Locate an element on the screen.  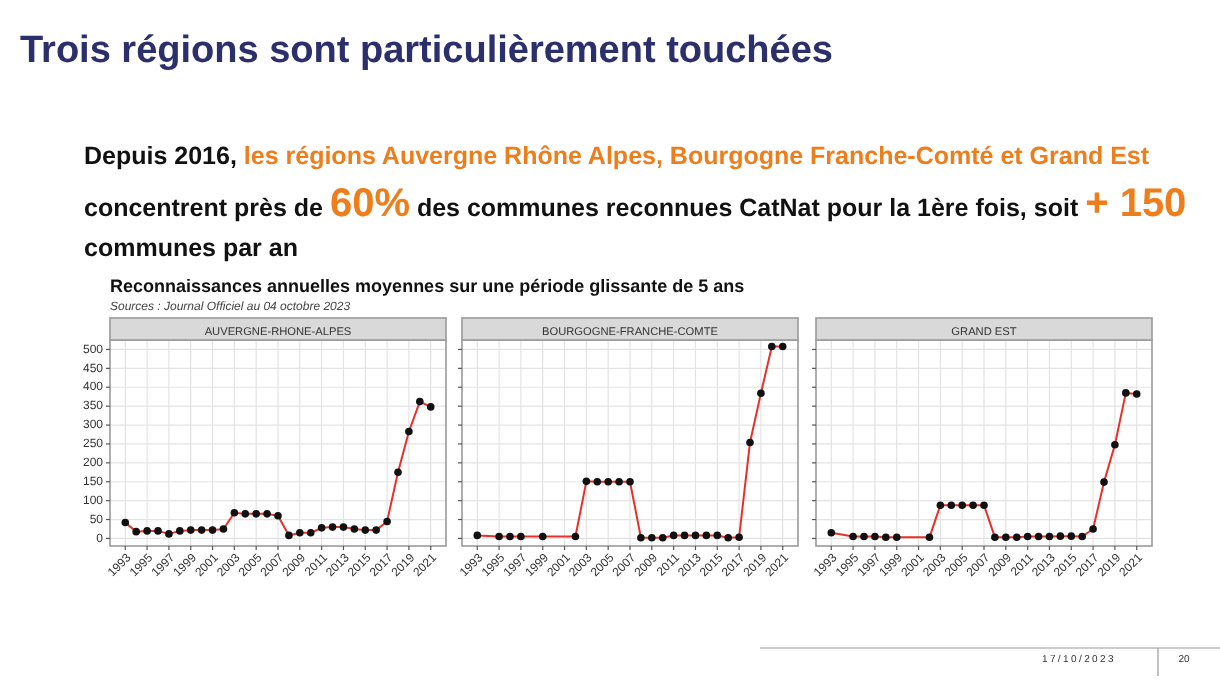
text: concentrent près de is located at coordinates (207, 208).